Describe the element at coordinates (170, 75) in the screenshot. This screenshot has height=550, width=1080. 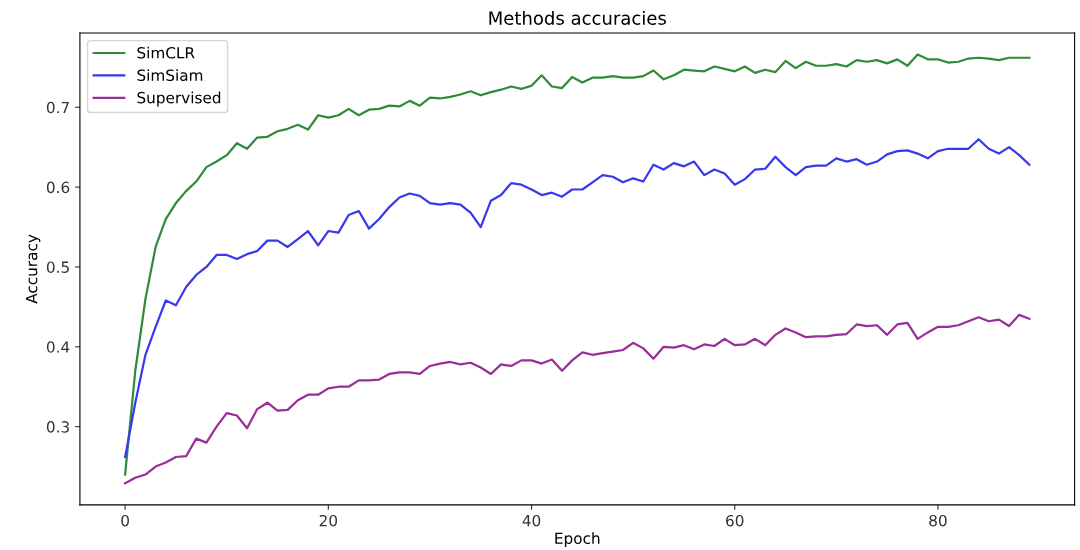
I see `legend-label: SimSiam` at that location.